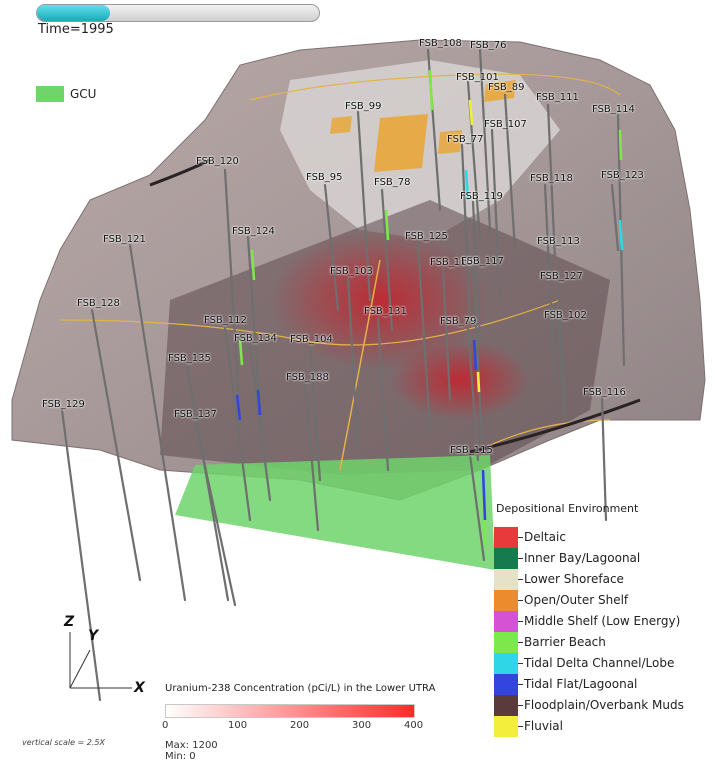 The image size is (715, 762). Describe the element at coordinates (290, 711) in the screenshot. I see `colorbar` at that location.